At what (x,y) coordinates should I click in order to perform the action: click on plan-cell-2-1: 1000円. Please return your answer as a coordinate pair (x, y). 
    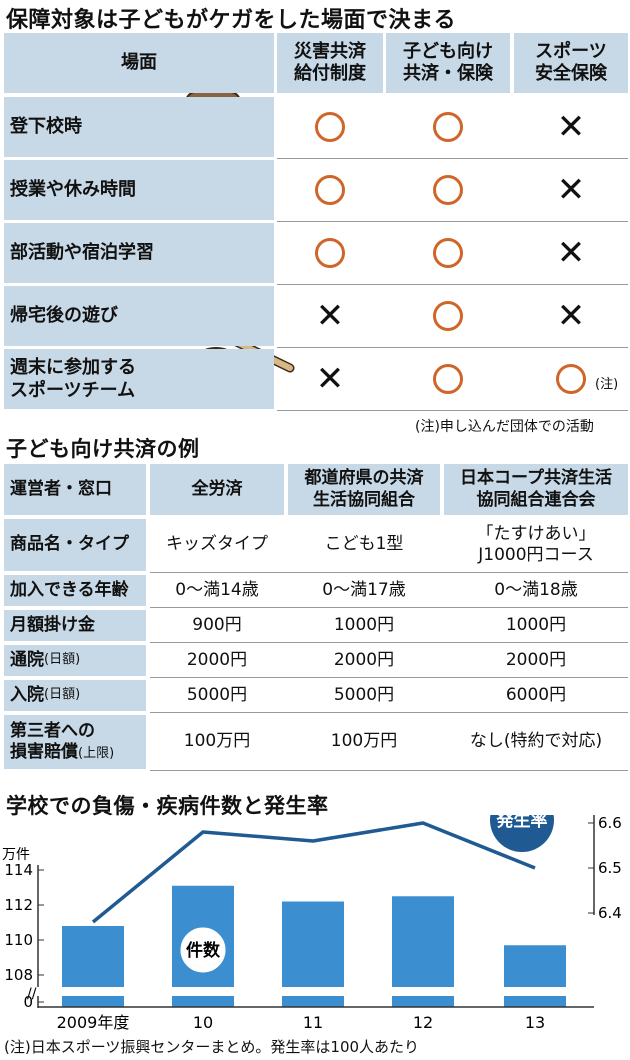
    Looking at the image, I should click on (364, 624).